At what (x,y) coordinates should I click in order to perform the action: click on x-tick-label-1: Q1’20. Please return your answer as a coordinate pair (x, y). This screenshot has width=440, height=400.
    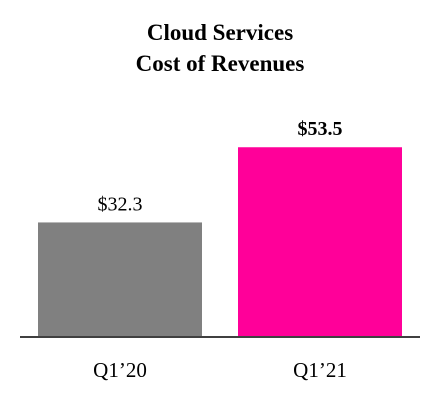
    Looking at the image, I should click on (120, 370).